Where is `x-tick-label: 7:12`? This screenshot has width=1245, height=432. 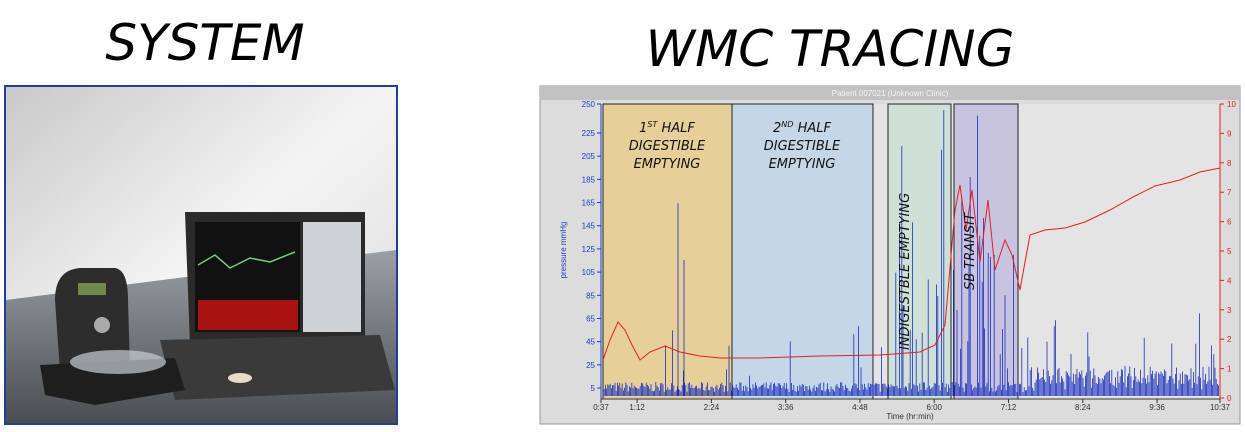
x-tick-label: 7:12 is located at coordinates (1009, 407).